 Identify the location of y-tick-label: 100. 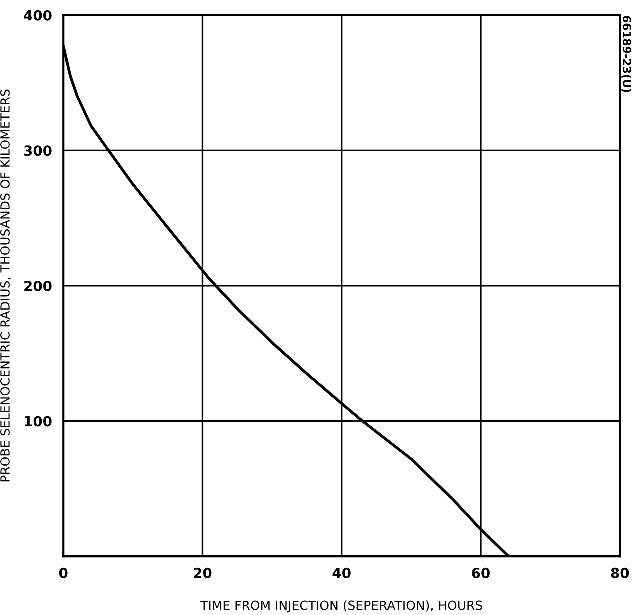
(38, 421).